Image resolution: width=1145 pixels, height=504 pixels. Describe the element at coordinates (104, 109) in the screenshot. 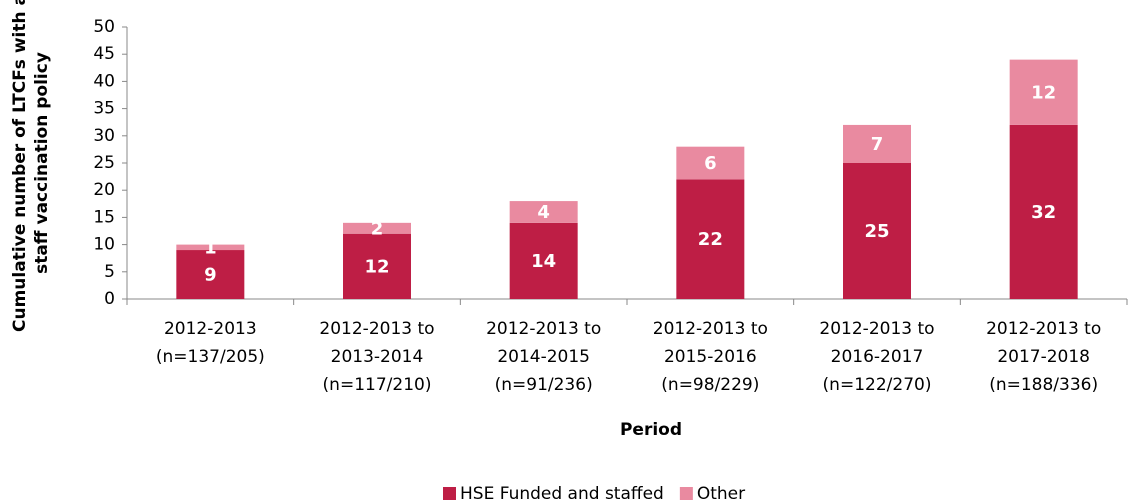

I see `y-tick-label: 35` at that location.